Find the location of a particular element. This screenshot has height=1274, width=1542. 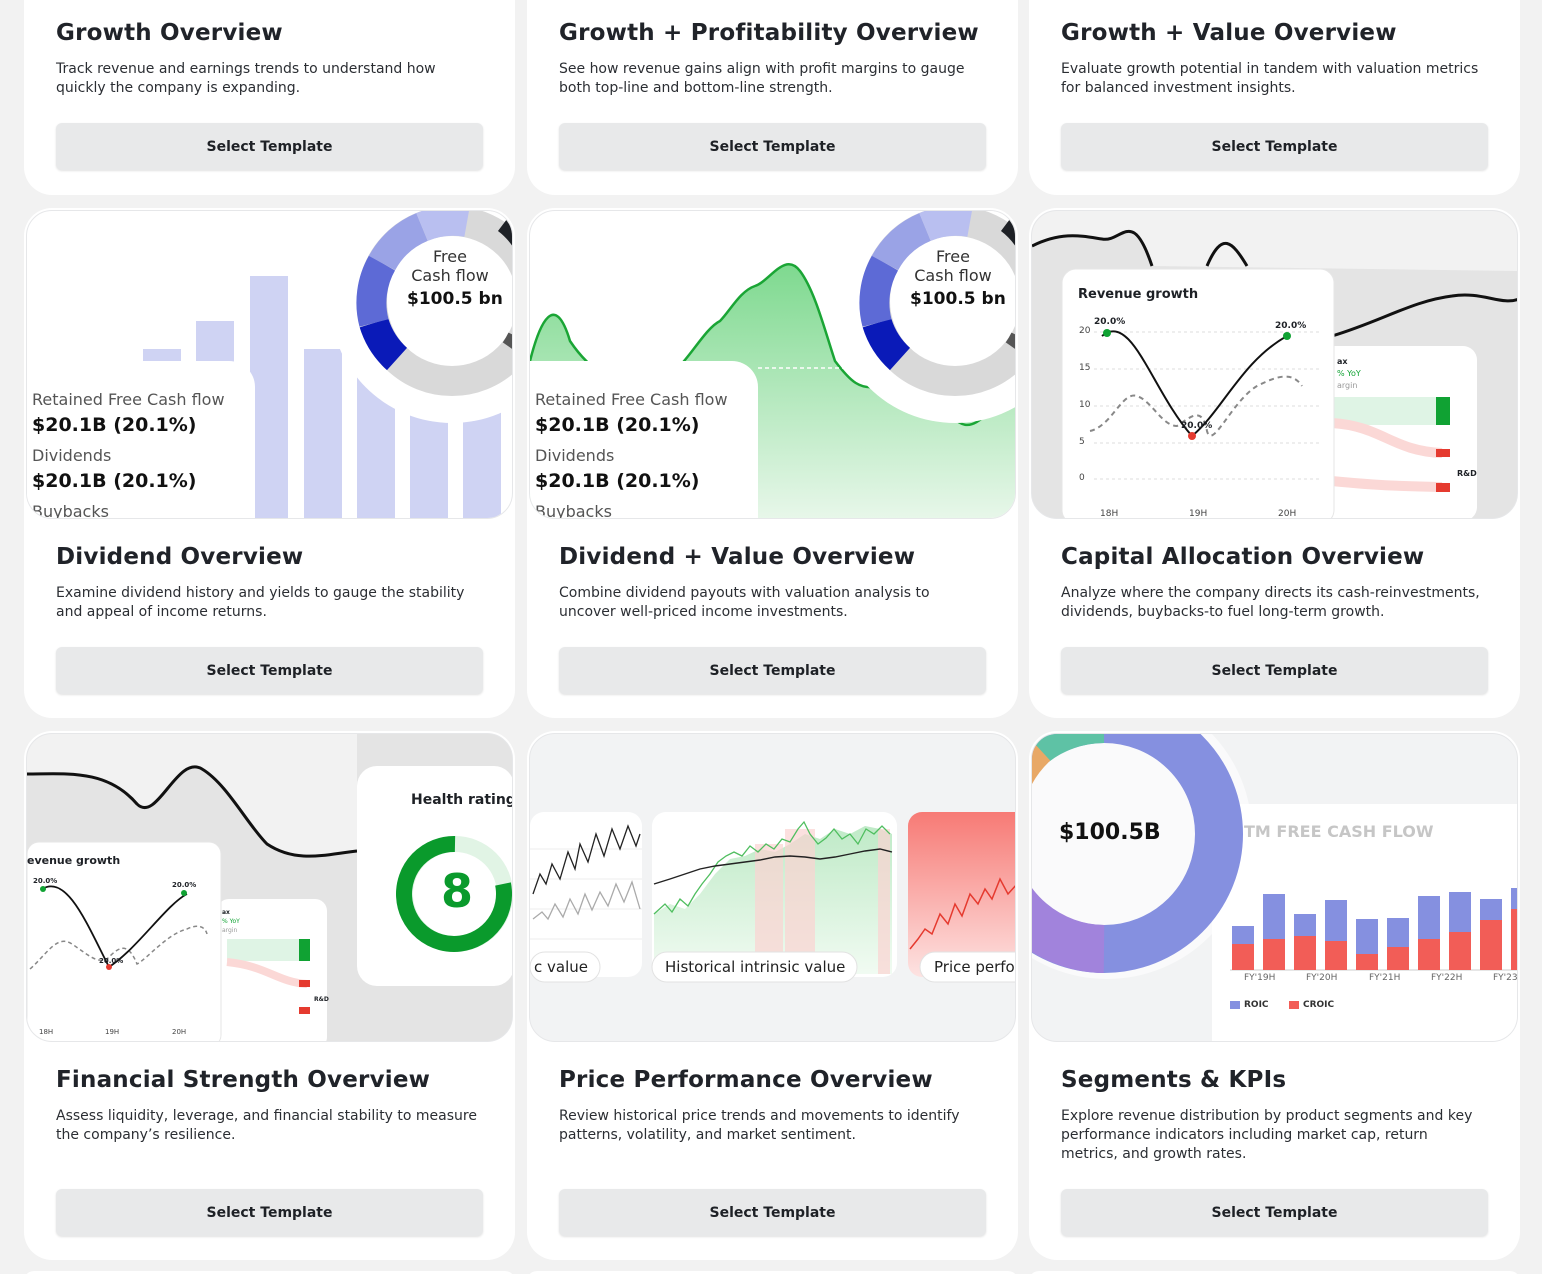

revenue-growth-title: Revenue growth is located at coordinates (1138, 294).